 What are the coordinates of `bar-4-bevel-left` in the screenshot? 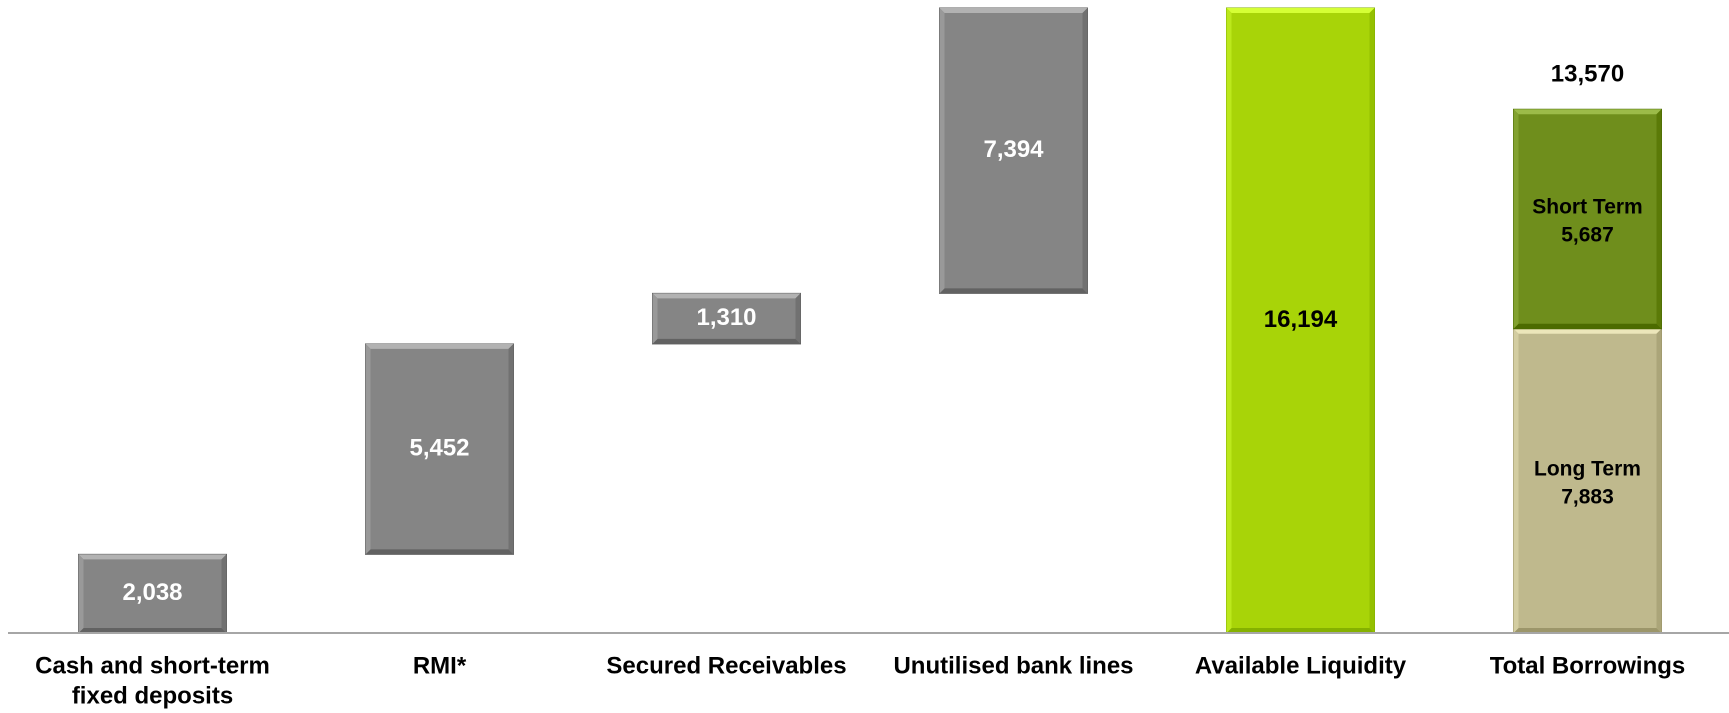 It's located at (942, 151).